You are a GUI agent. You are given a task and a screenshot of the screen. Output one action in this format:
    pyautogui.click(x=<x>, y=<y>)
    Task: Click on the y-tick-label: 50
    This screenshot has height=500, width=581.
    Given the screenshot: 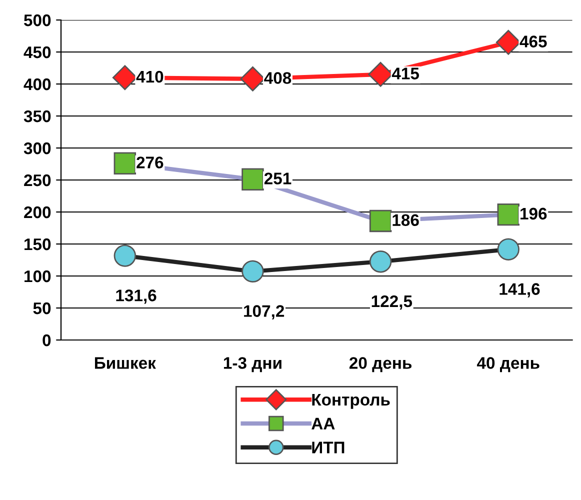 What is the action you would take?
    pyautogui.click(x=42, y=308)
    